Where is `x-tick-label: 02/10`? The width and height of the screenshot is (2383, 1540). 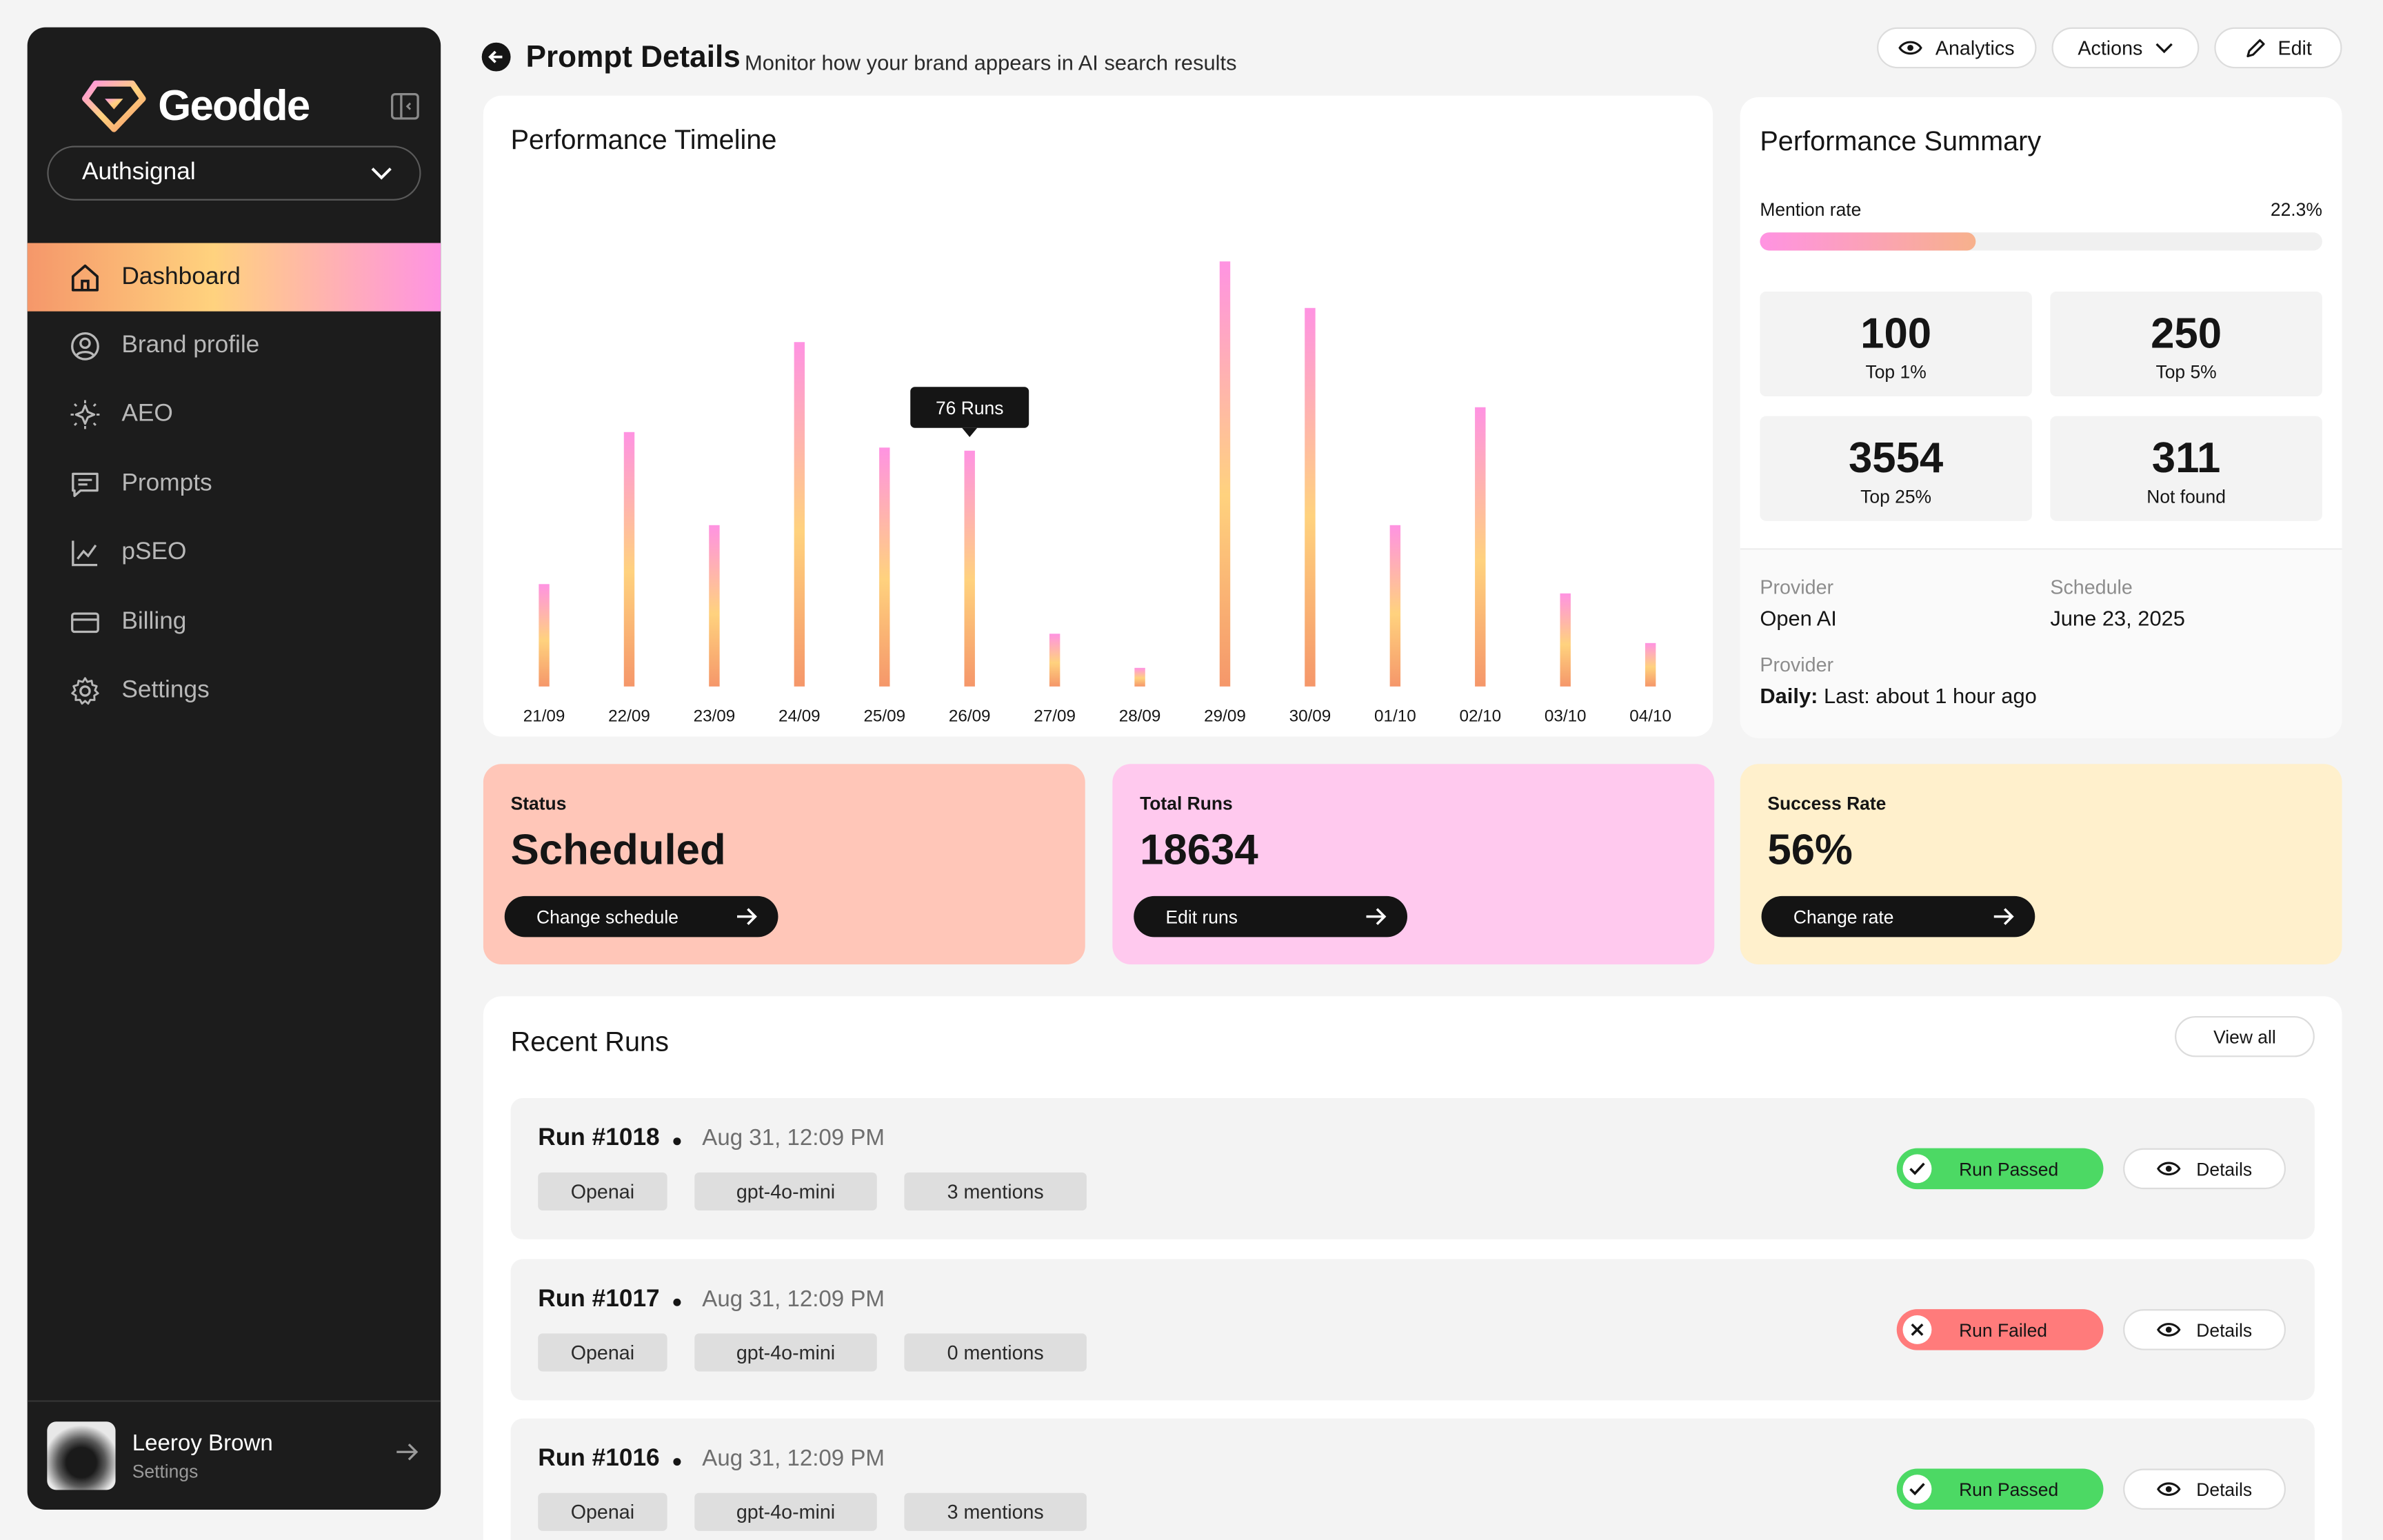 x-tick-label: 02/10 is located at coordinates (1480, 717).